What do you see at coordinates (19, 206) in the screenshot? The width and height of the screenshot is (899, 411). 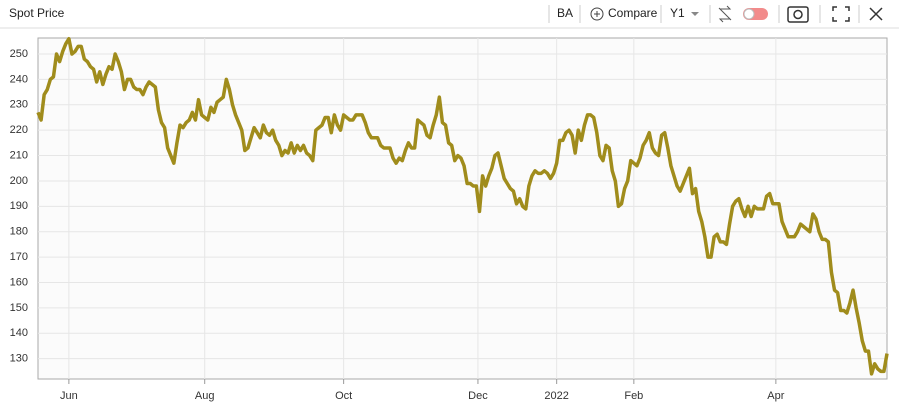 I see `y-tick-label: 190` at bounding box center [19, 206].